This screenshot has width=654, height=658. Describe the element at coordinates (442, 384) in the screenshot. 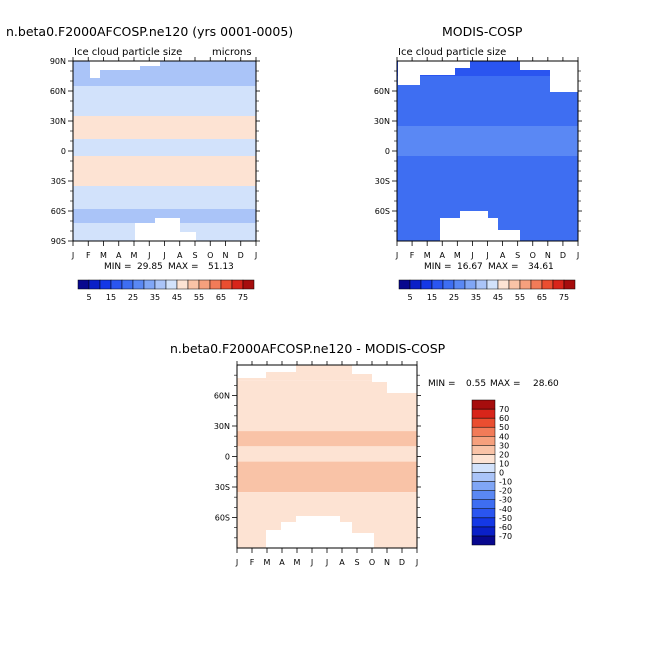

I see `panel-diff-min-label: MIN =` at that location.